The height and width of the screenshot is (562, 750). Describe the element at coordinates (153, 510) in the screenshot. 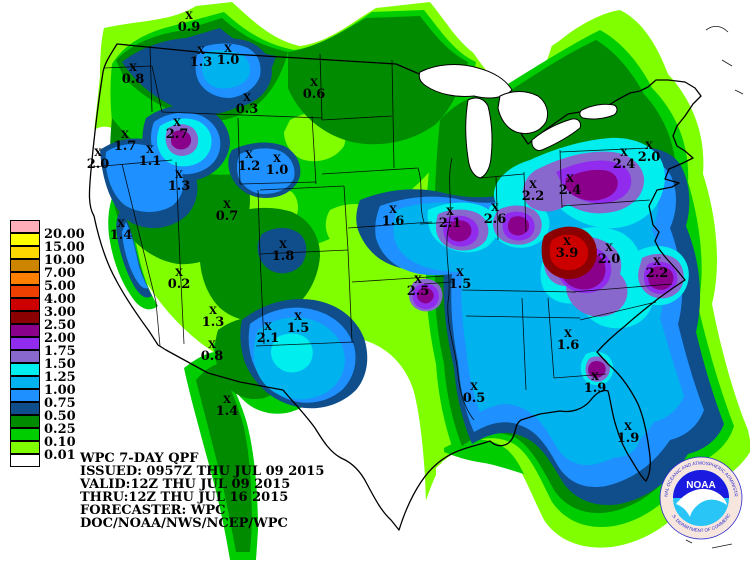

I see `forecaster-line: FORECASTER: WPC` at that location.